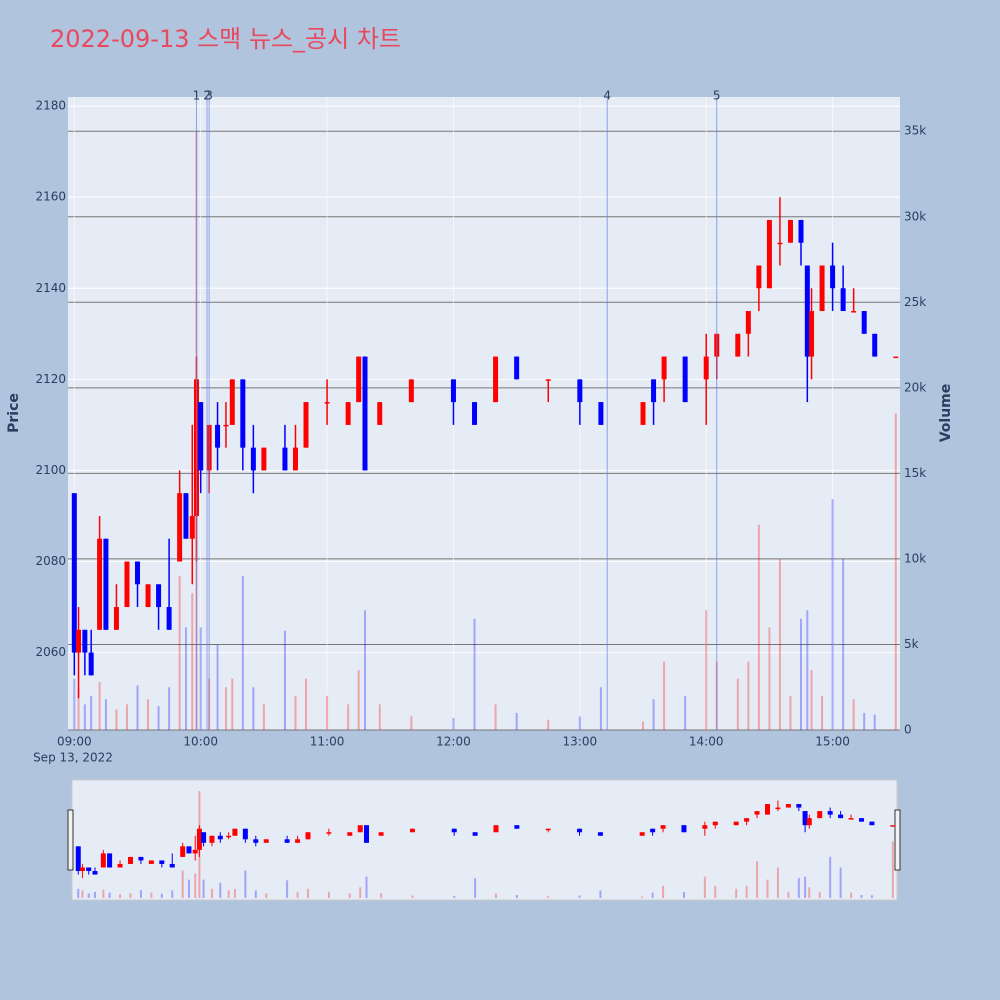 This screenshot has width=1000, height=1000. I want to click on x-tick-label: 14:00, so click(706, 742).